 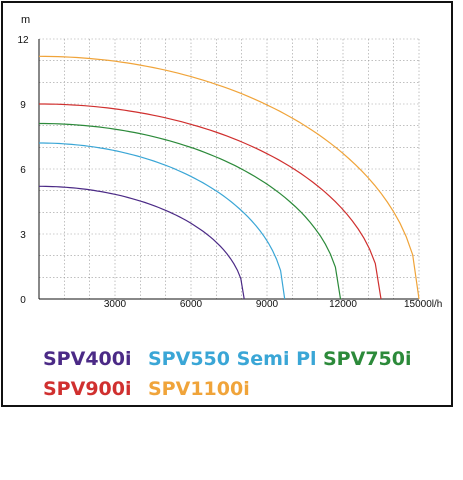 I want to click on x-tick-label: 9000, so click(x=267, y=304).